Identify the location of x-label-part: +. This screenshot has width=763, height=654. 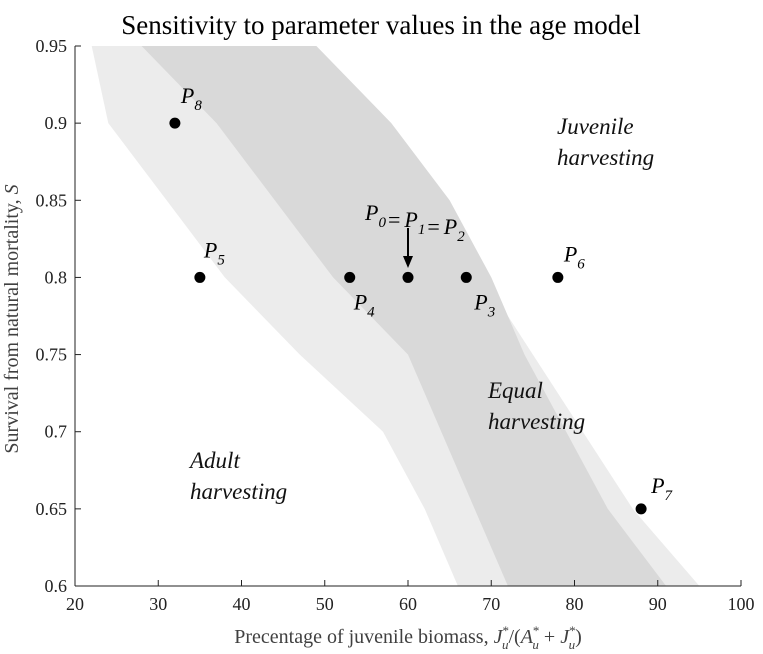
(549, 637).